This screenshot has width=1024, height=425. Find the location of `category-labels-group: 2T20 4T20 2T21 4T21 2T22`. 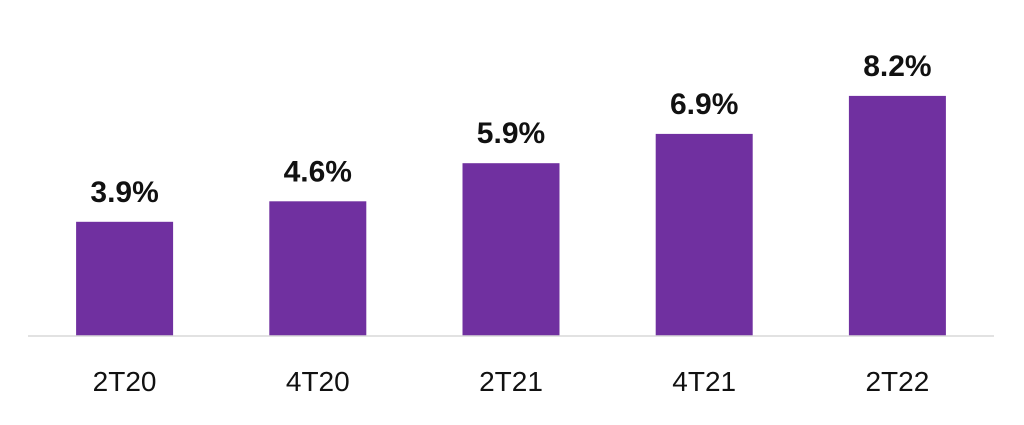

category-labels-group: 2T20 4T20 2T21 4T21 2T22 is located at coordinates (511, 381).